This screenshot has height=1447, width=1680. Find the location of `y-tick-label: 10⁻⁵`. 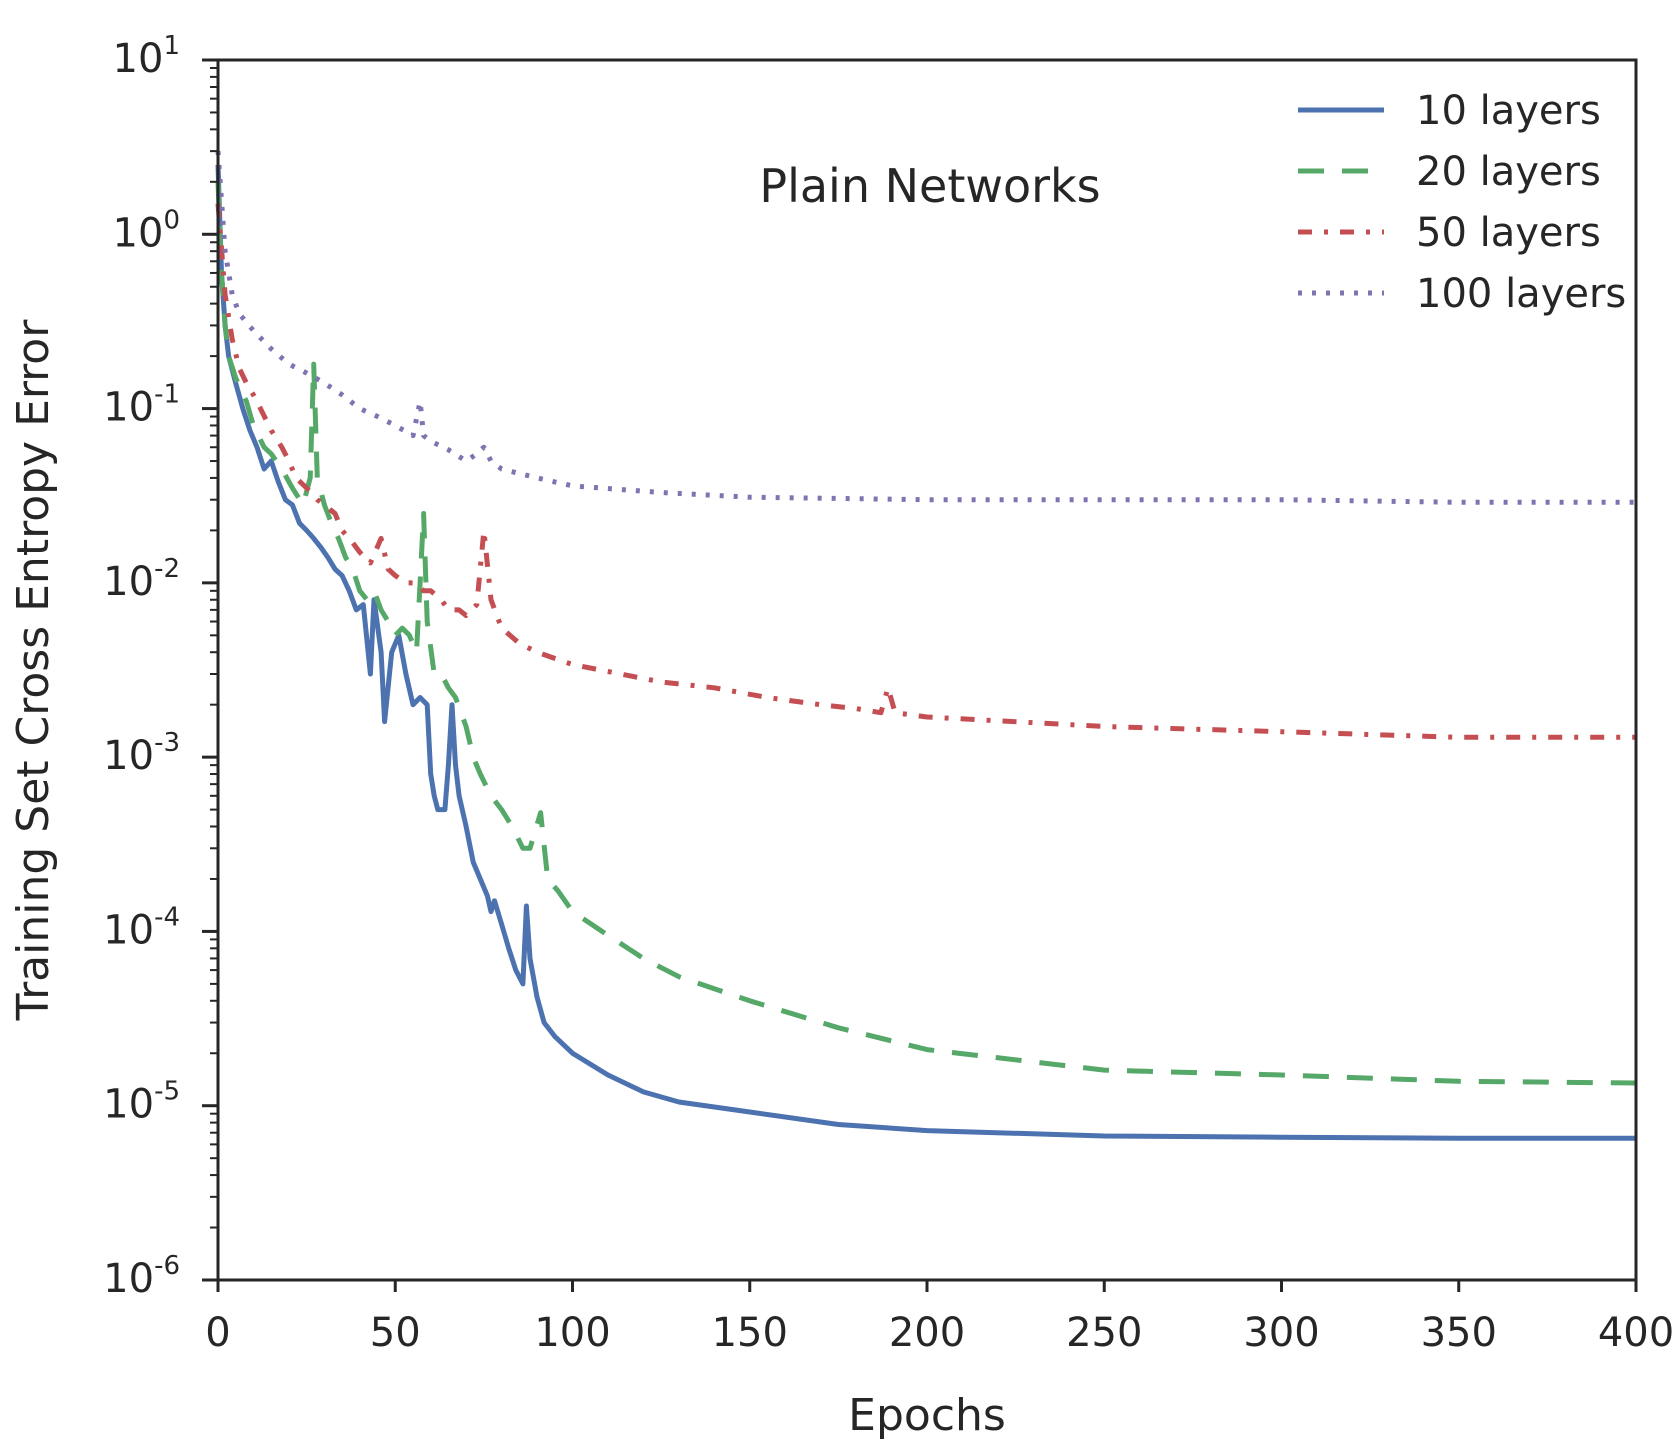

y-tick-label: 10⁻⁵ is located at coordinates (141, 1102).